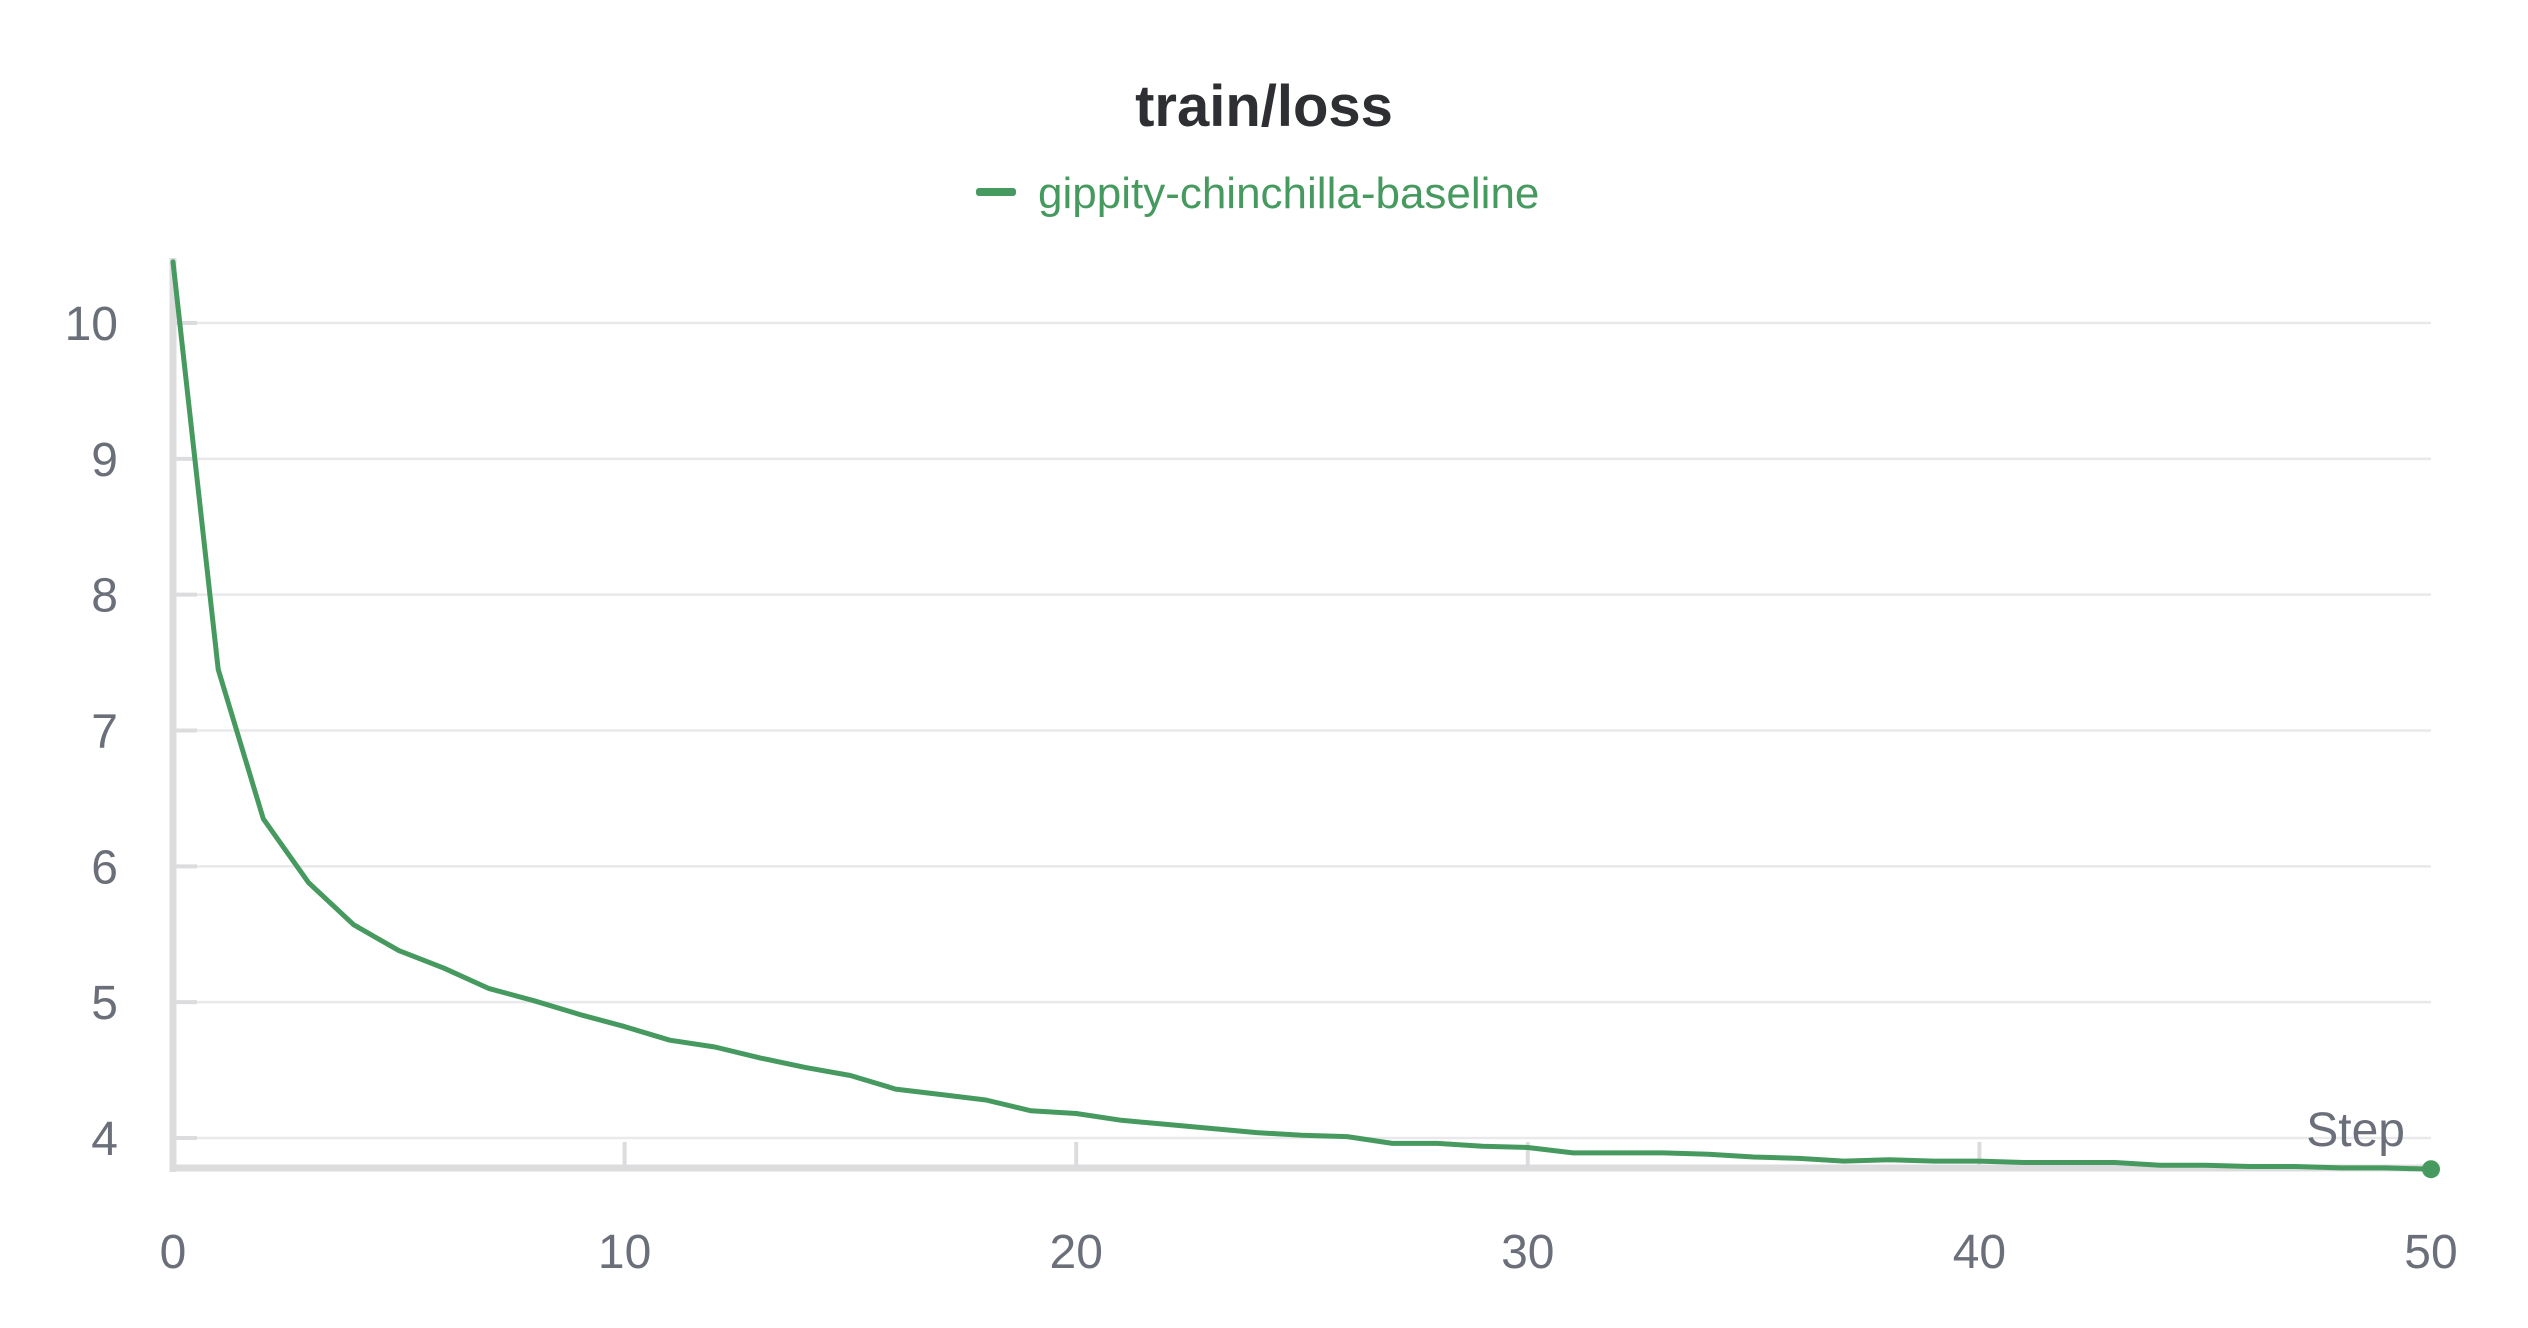  Describe the element at coordinates (104, 1139) in the screenshot. I see `y-tick-label-4: 4` at that location.